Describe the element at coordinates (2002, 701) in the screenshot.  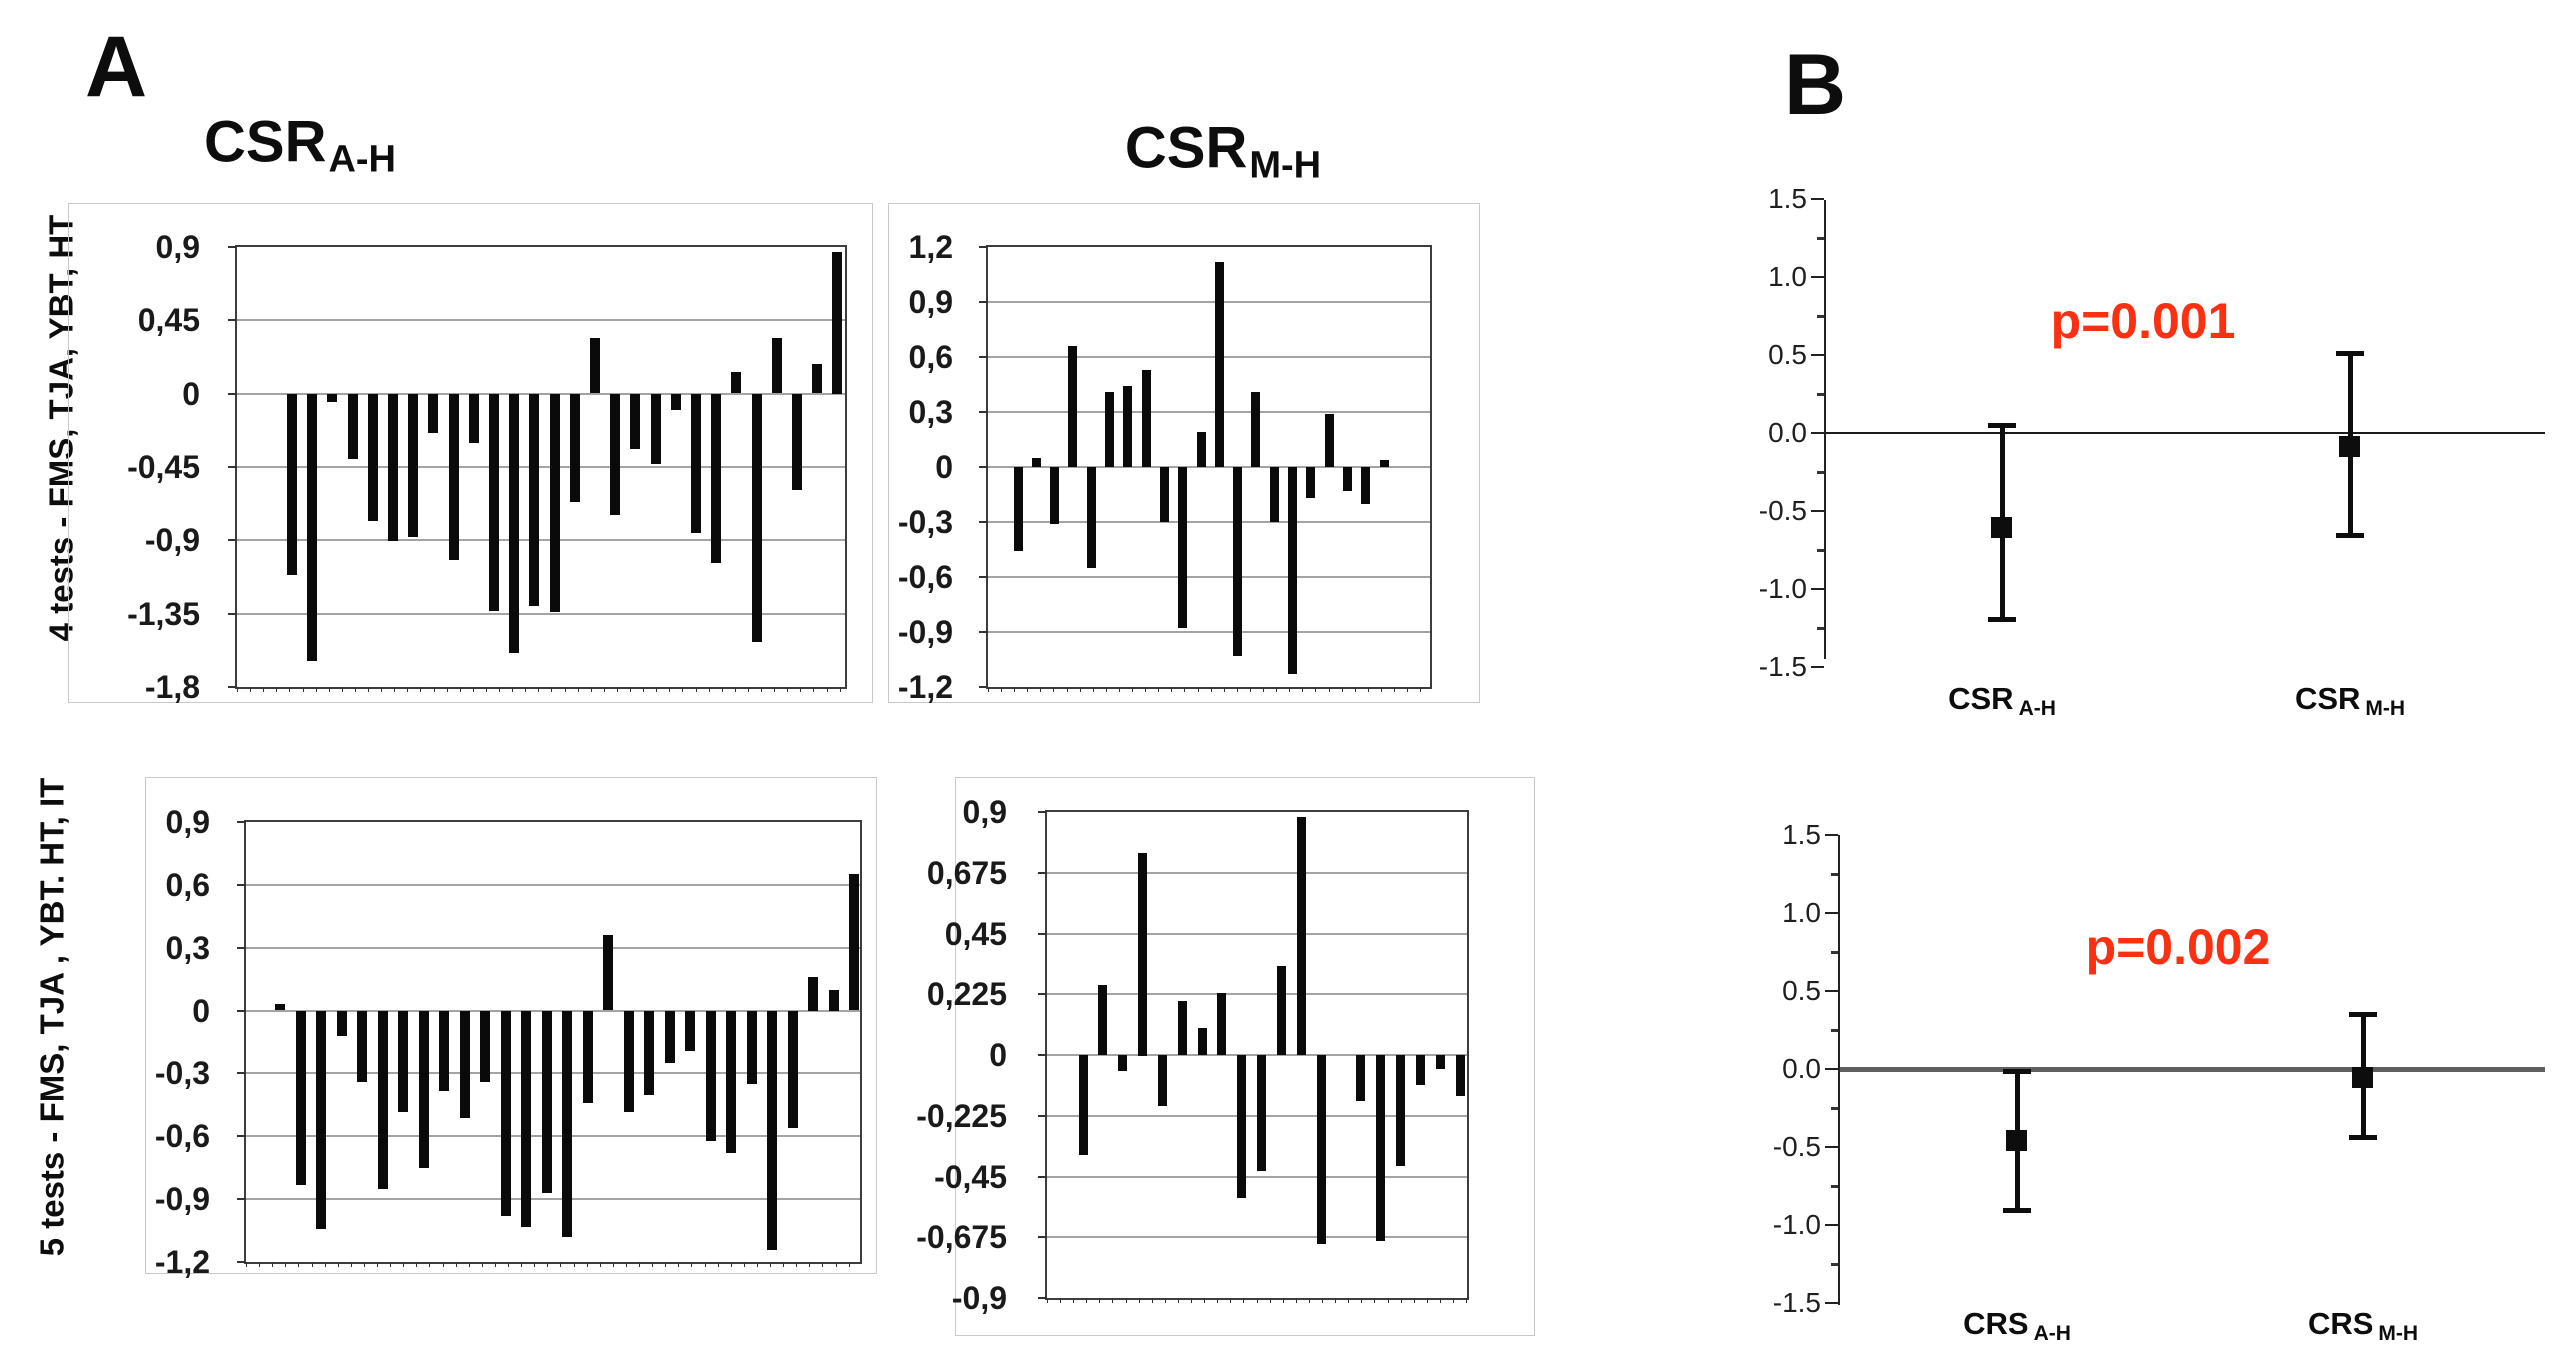
I see `x-category-label: CSR A-H` at that location.